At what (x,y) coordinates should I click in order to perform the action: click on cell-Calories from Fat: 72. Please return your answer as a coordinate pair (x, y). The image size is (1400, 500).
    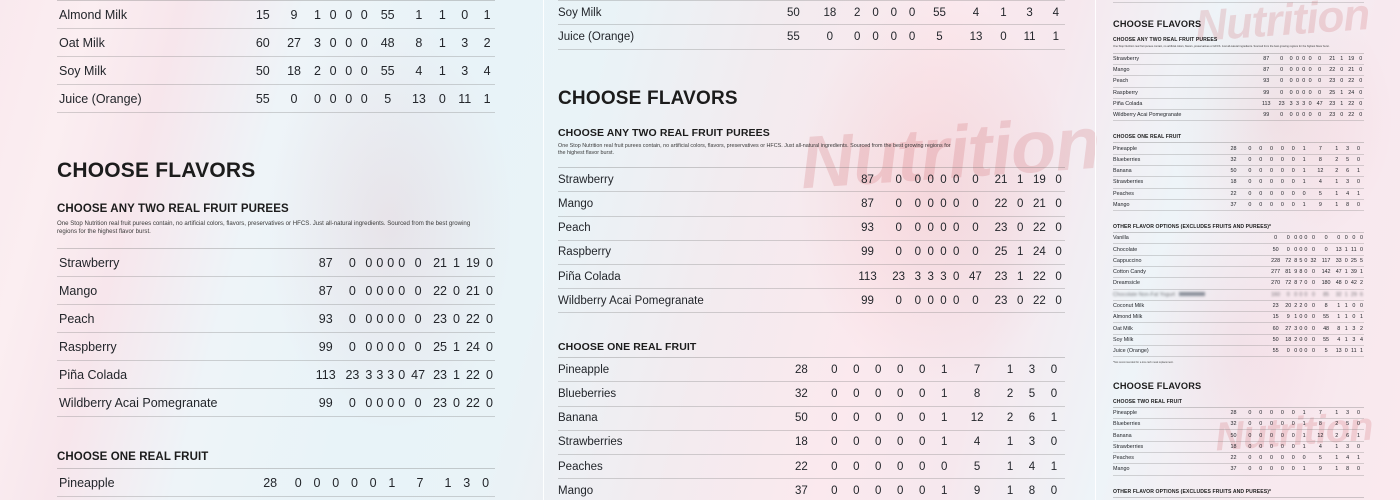
    Looking at the image, I should click on (1288, 283).